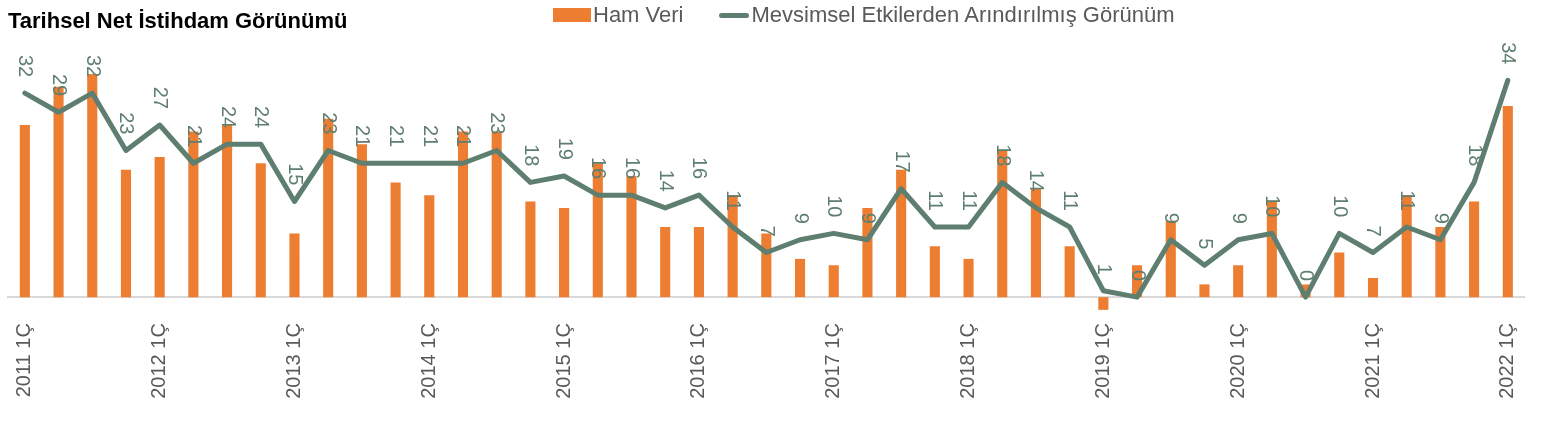 The image size is (1550, 433). Describe the element at coordinates (967, 361) in the screenshot. I see `x-tick-label: 2018 1Ç` at that location.